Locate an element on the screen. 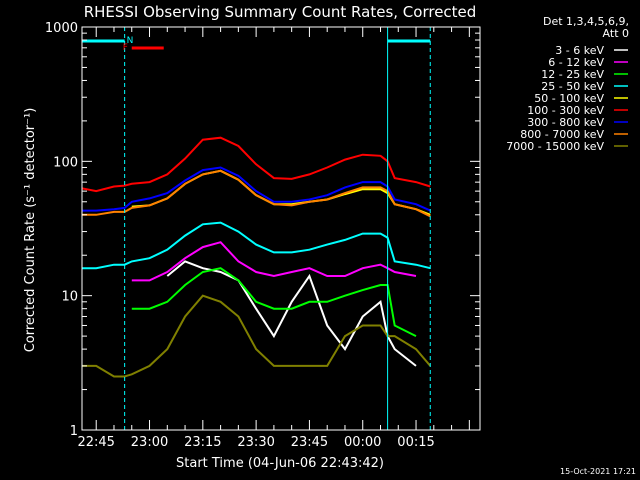 The height and width of the screenshot is (480, 640). x-tick-label-2: 23:00 is located at coordinates (149, 442).